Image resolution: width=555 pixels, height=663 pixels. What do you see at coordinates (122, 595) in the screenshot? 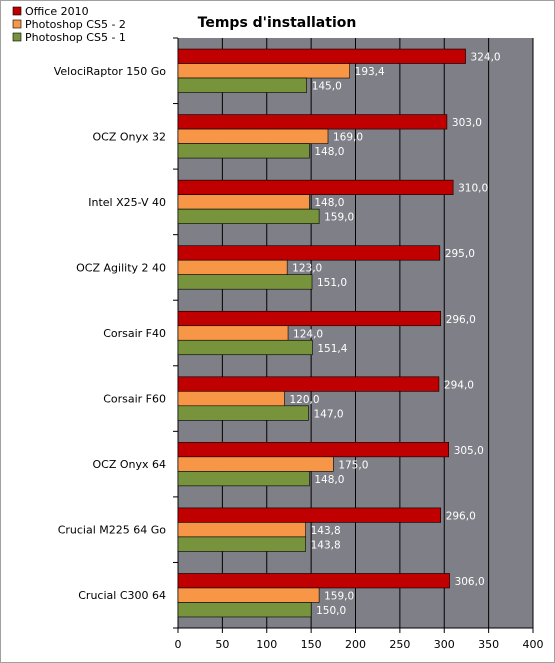
I see `category-label: Crucial C300 64` at bounding box center [122, 595].